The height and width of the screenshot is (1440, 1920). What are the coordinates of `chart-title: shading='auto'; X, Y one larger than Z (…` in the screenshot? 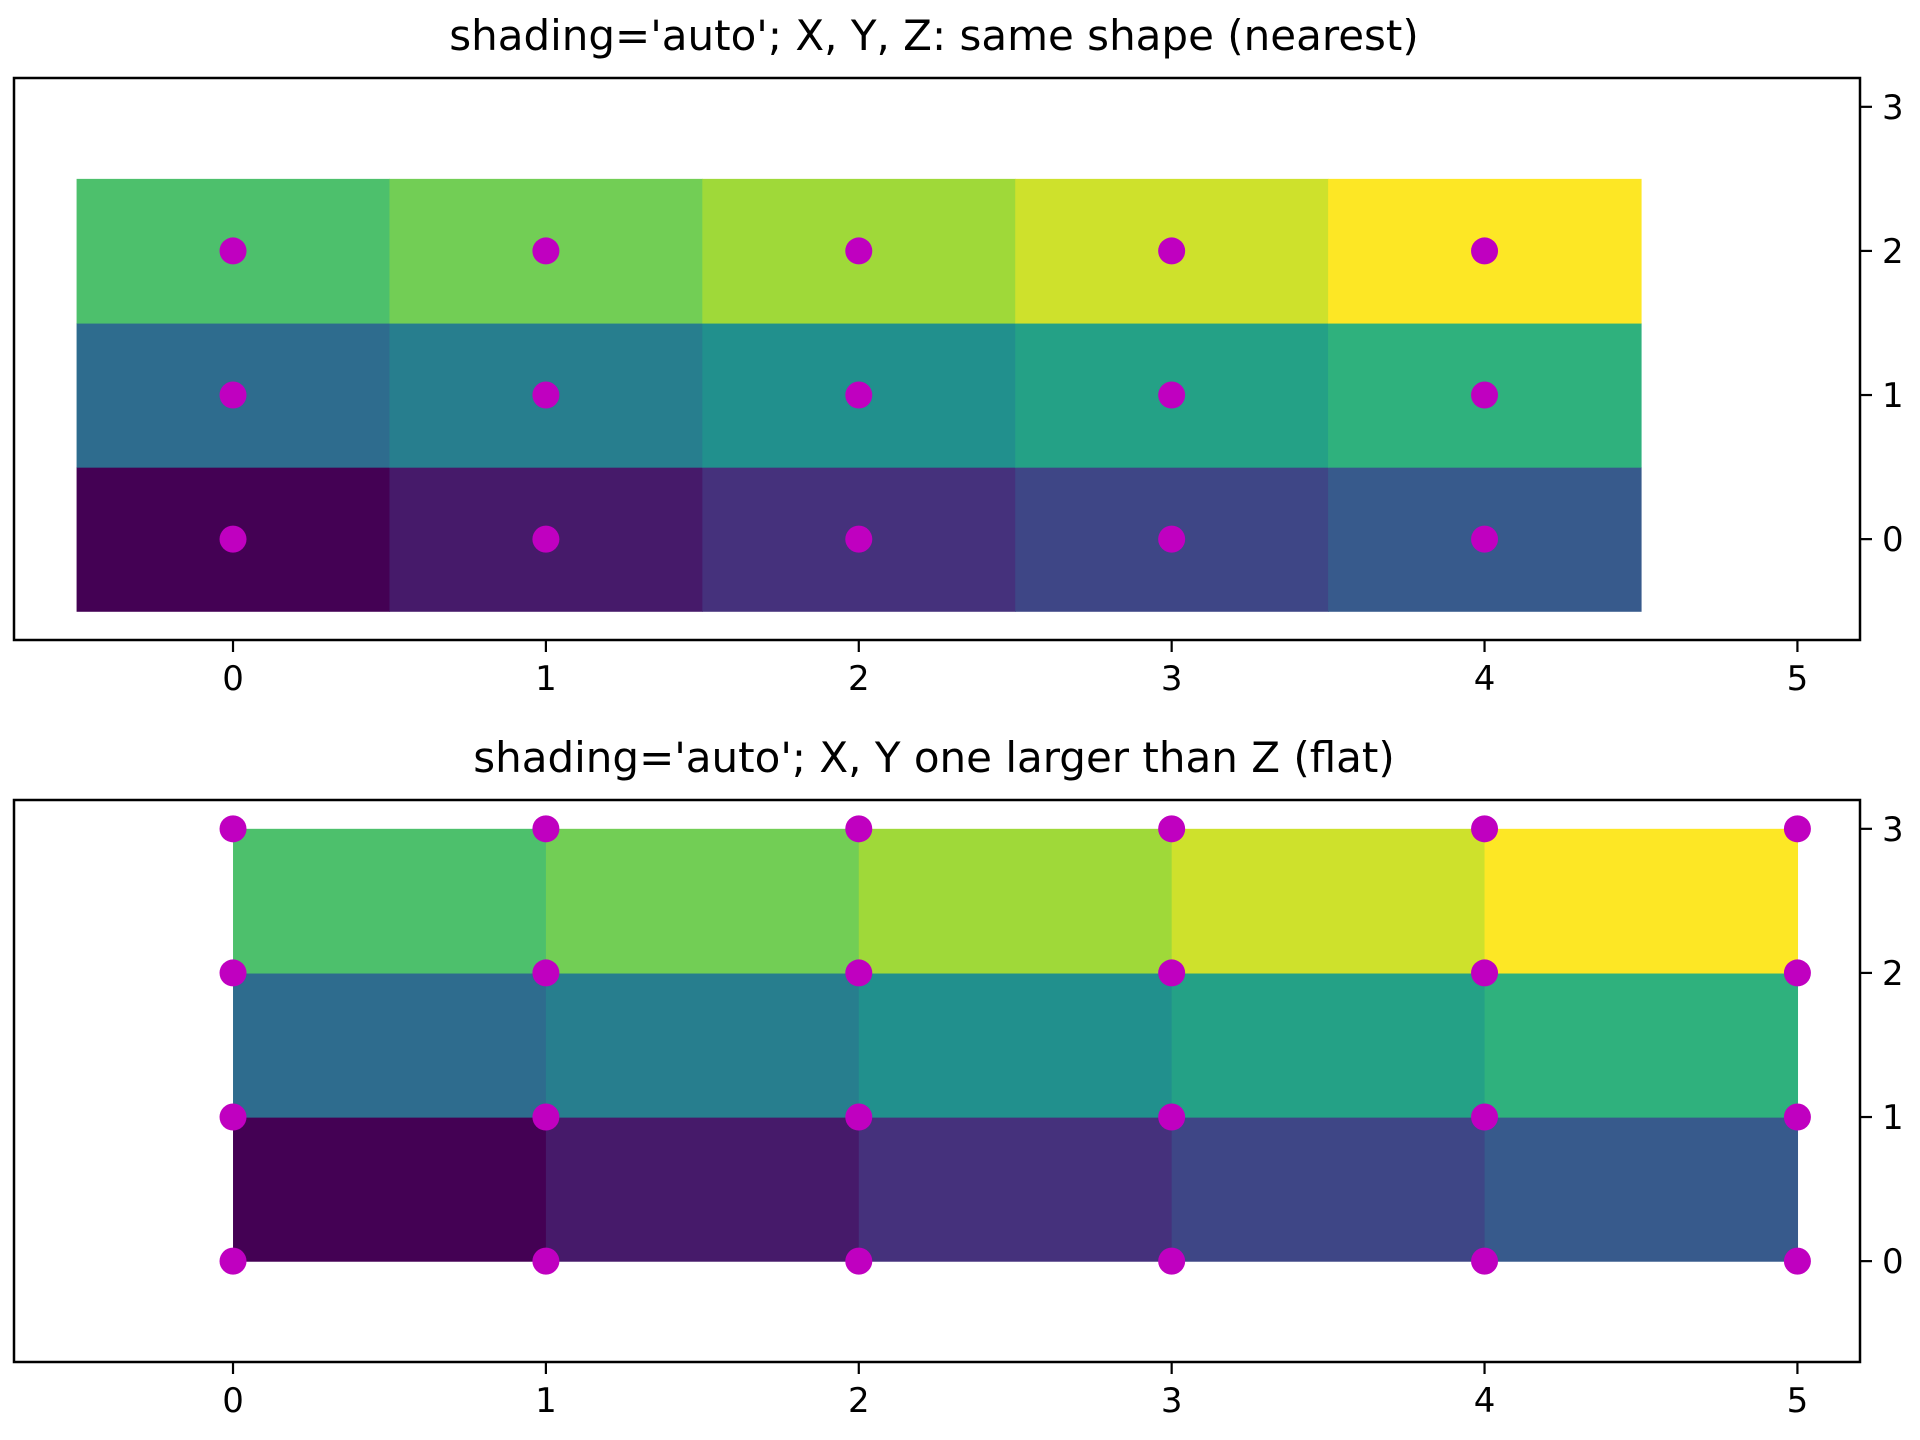 It's located at (934, 757).